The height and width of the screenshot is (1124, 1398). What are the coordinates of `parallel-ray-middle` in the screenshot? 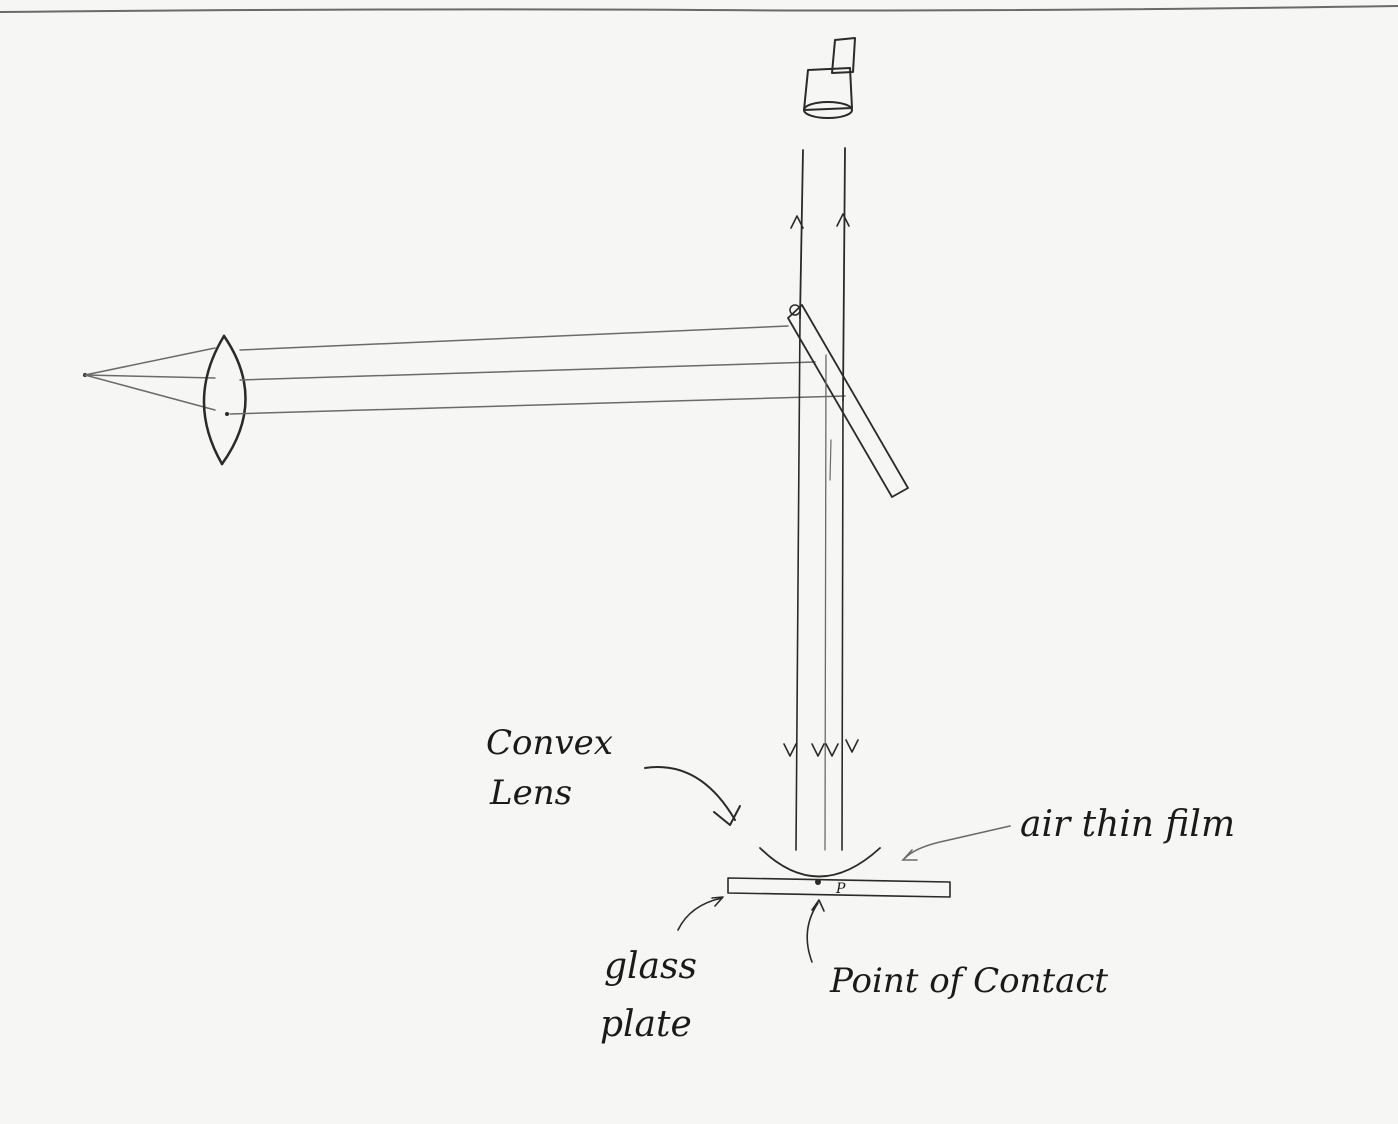 It's located at (527, 371).